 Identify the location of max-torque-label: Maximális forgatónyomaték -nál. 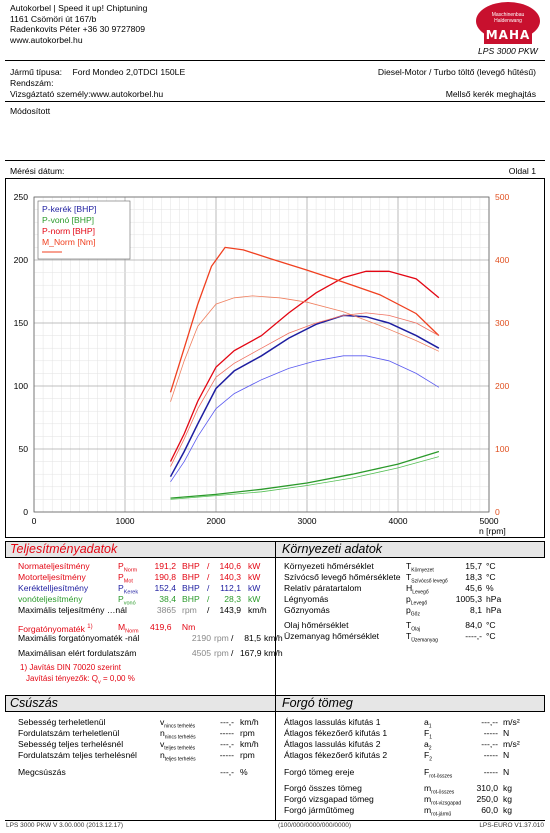
(79, 638).